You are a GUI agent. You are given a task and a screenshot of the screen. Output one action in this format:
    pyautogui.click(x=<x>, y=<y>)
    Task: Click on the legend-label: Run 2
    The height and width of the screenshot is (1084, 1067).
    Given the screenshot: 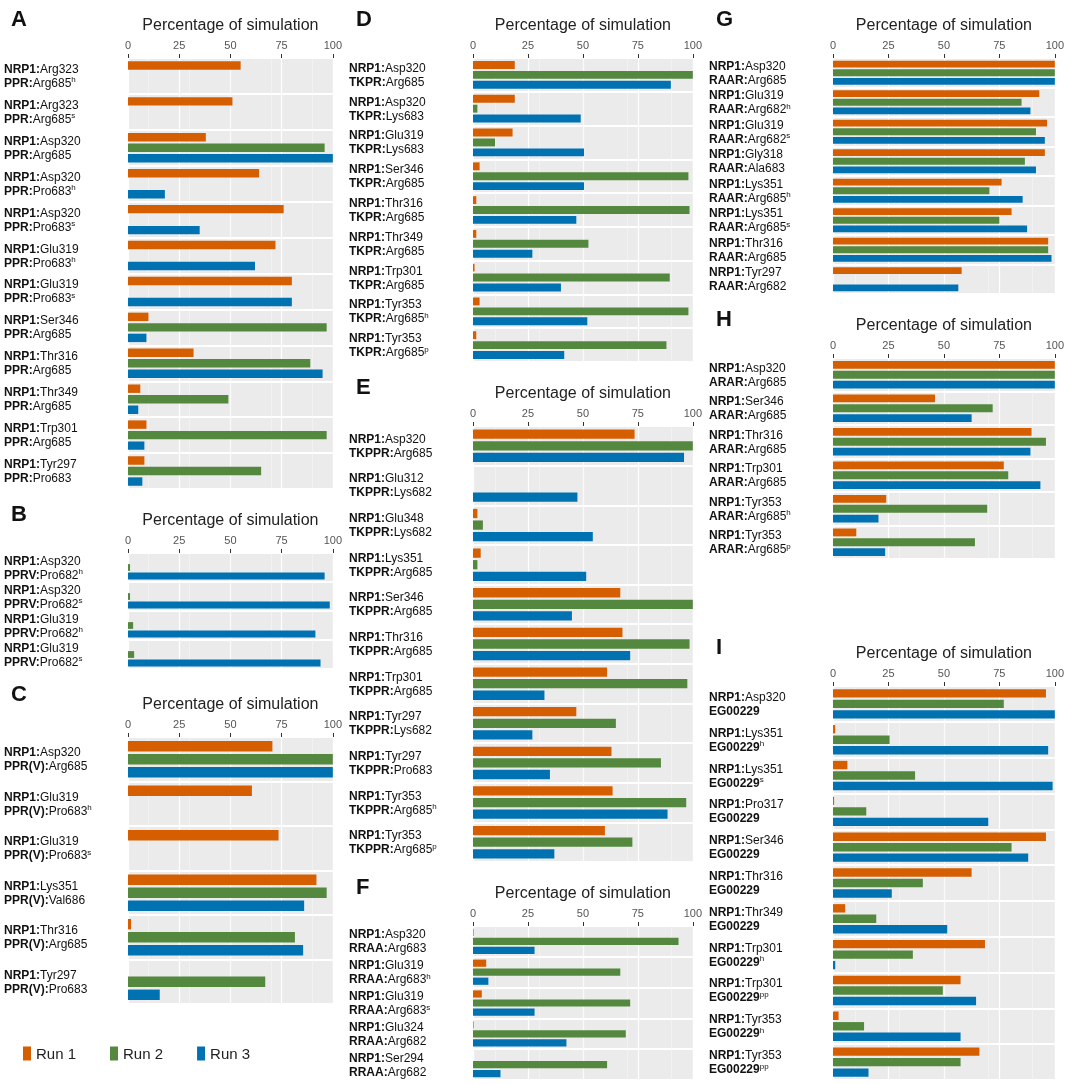 What is the action you would take?
    pyautogui.click(x=143, y=1053)
    